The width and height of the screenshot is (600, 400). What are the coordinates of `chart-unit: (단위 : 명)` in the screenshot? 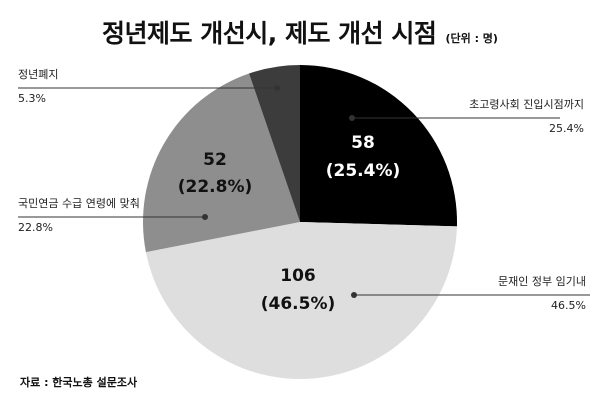 It's located at (471, 38).